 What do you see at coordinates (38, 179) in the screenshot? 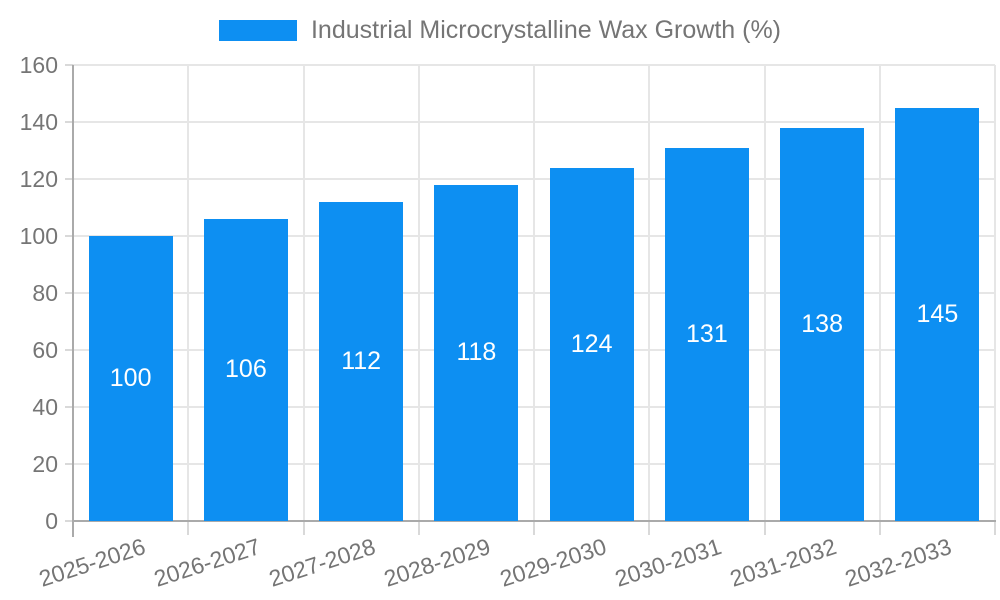
I see `y-axis-tick-label: 120` at bounding box center [38, 179].